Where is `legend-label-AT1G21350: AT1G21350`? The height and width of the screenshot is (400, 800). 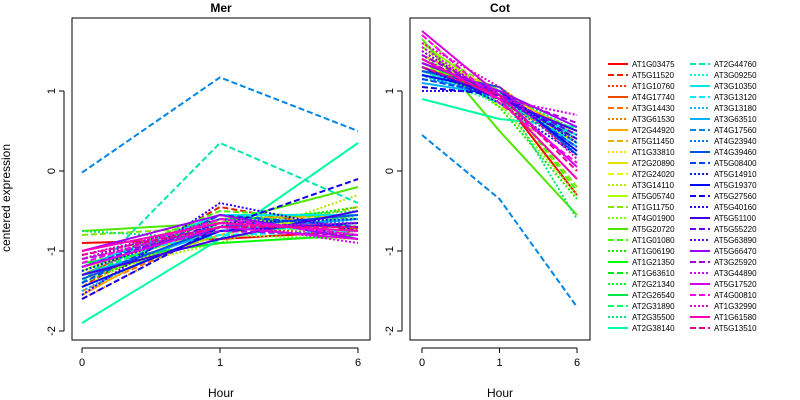
legend-label-AT1G21350: AT1G21350 is located at coordinates (653, 262).